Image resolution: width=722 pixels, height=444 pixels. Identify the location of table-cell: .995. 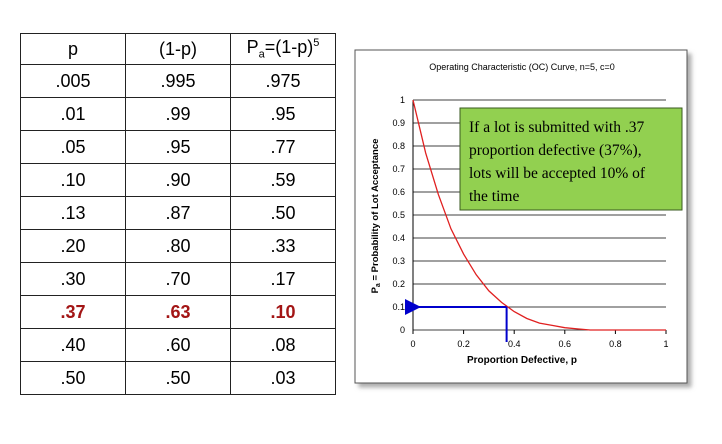
(178, 81).